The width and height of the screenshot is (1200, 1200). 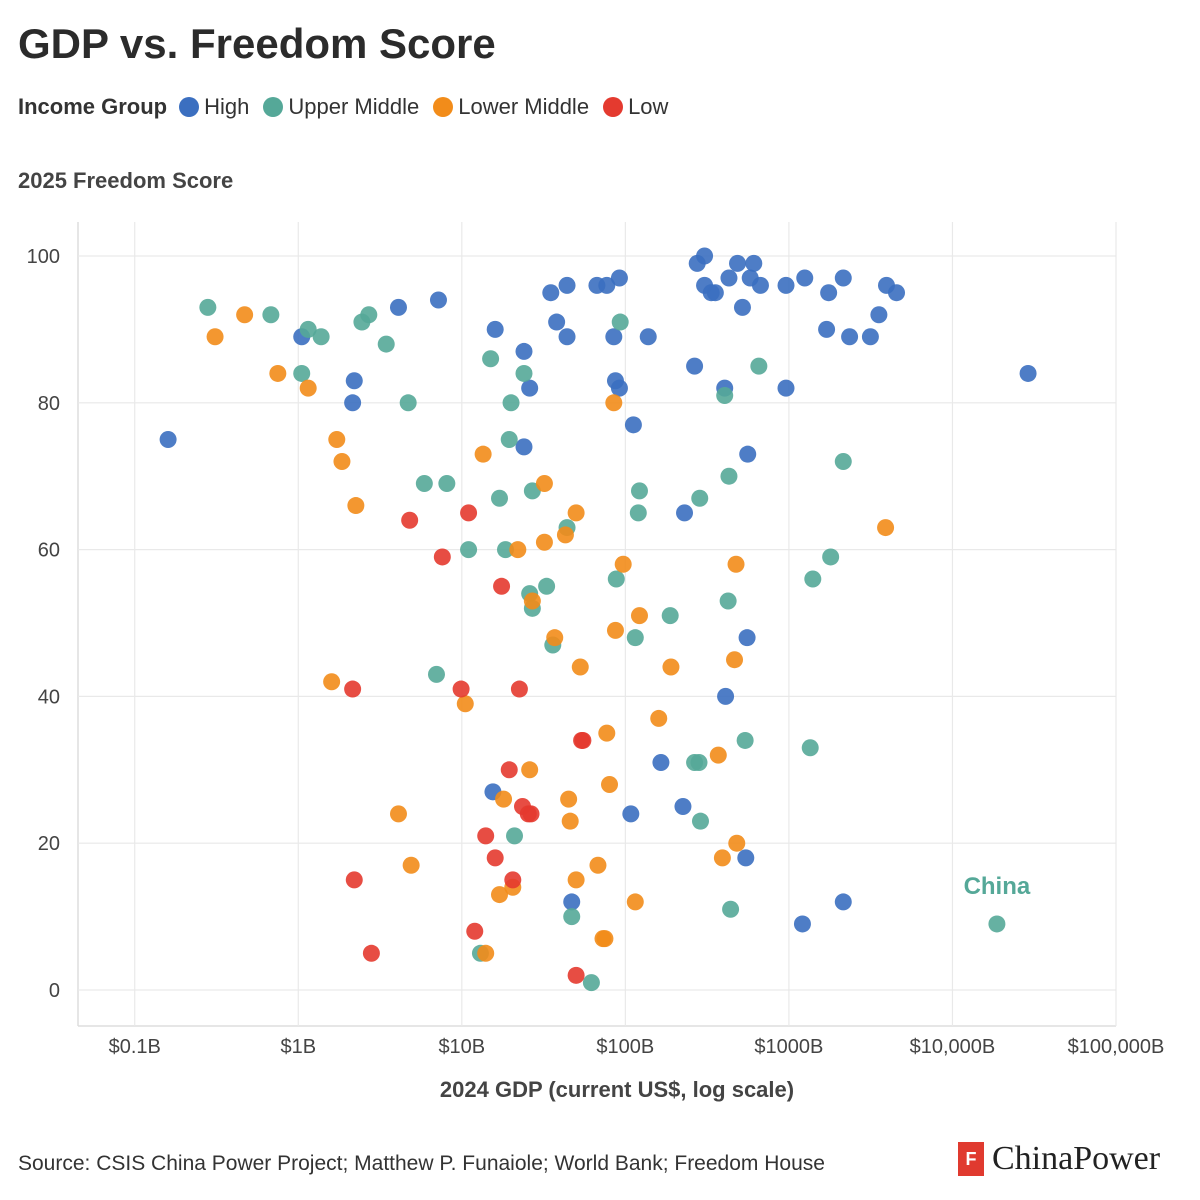 I want to click on legend-label-upper-middle: Upper Middle, so click(x=354, y=106).